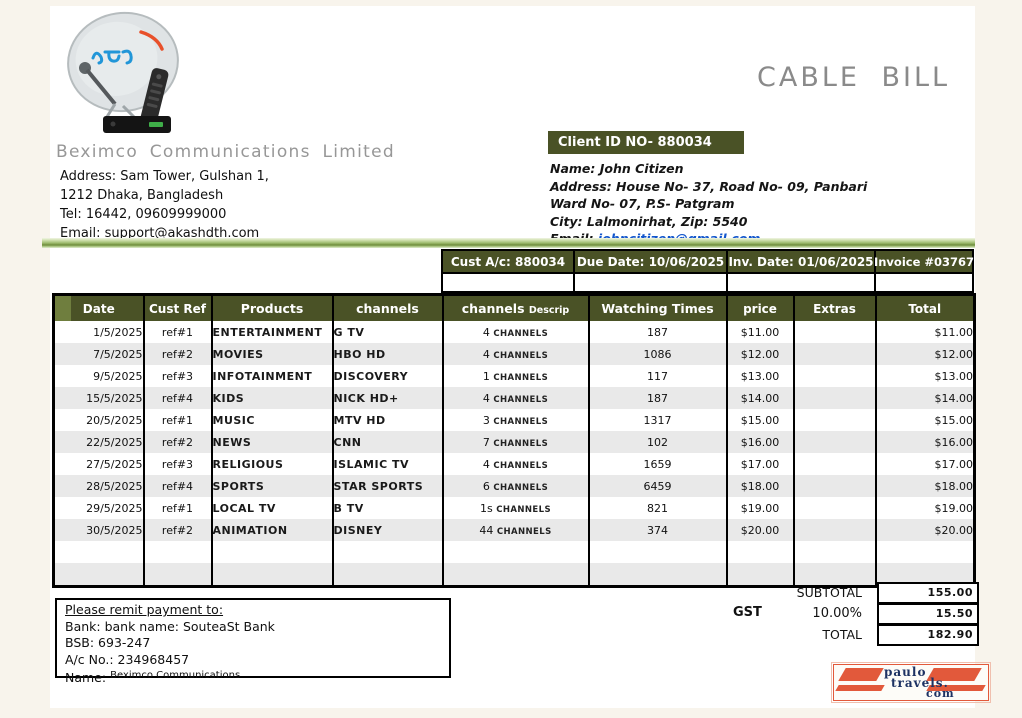  Describe the element at coordinates (387, 332) in the screenshot. I see `cell-channel: G TV` at that location.